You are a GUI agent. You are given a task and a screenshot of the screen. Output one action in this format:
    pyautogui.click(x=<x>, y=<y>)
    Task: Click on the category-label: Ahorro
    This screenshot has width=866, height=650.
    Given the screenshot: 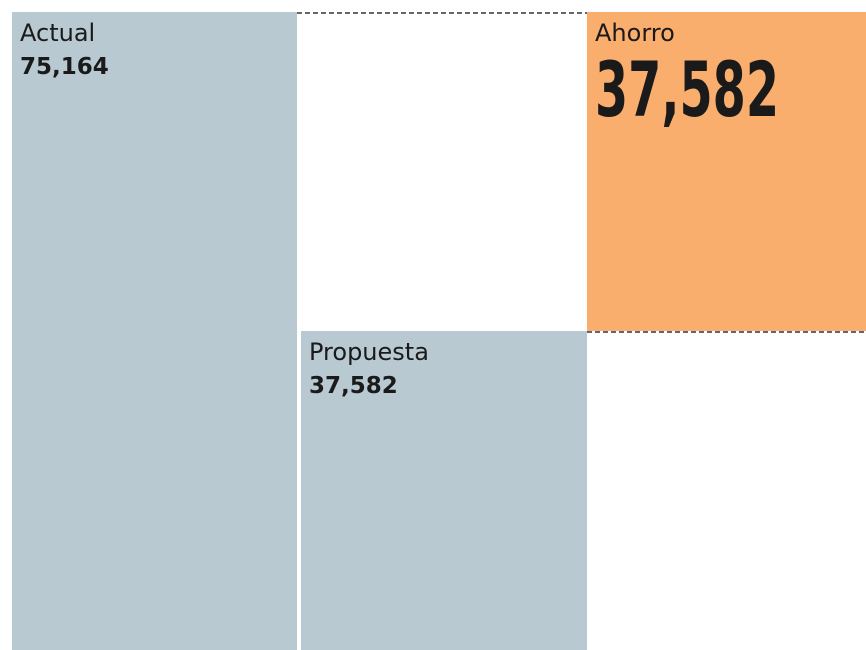 What is the action you would take?
    pyautogui.click(x=635, y=33)
    